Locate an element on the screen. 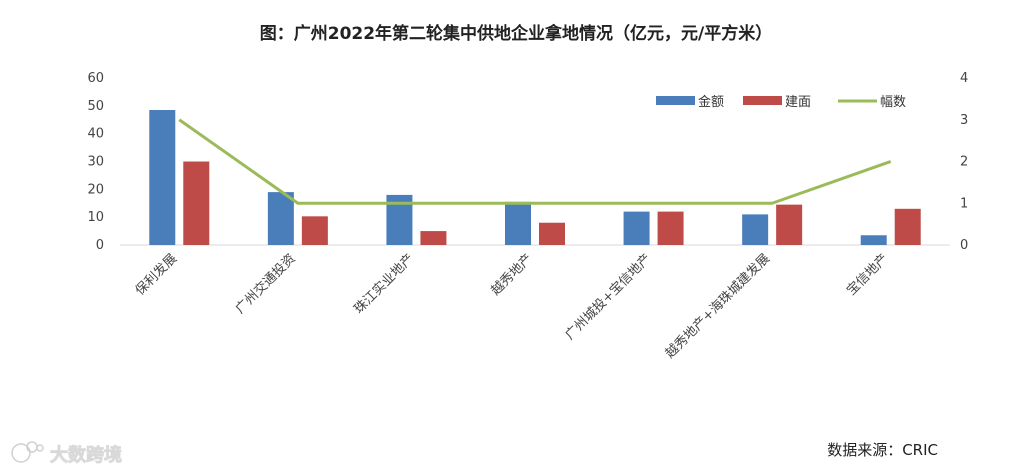 The image size is (1033, 473). y-left-tick-label: 0 is located at coordinates (100, 245).